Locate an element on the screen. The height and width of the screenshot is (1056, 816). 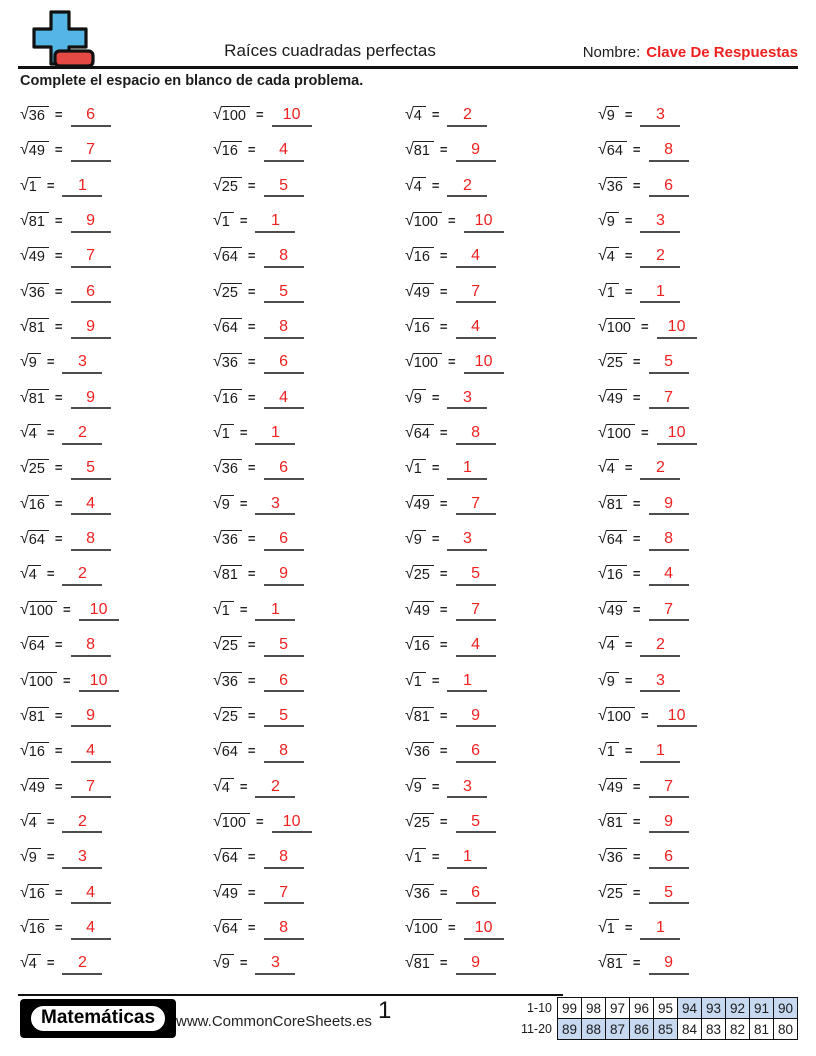
radical-expression: √ 9 is located at coordinates (608, 116).